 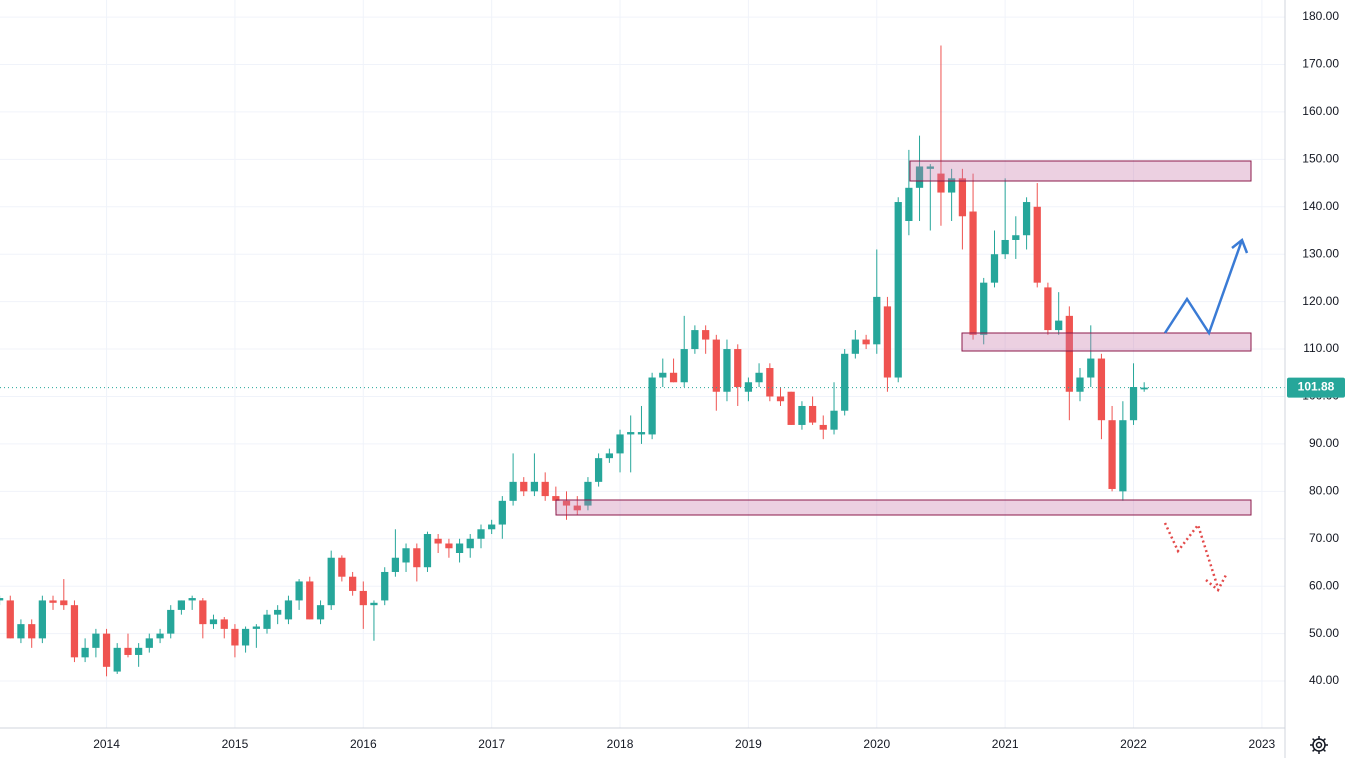 I want to click on settings-icon, so click(x=1319, y=745).